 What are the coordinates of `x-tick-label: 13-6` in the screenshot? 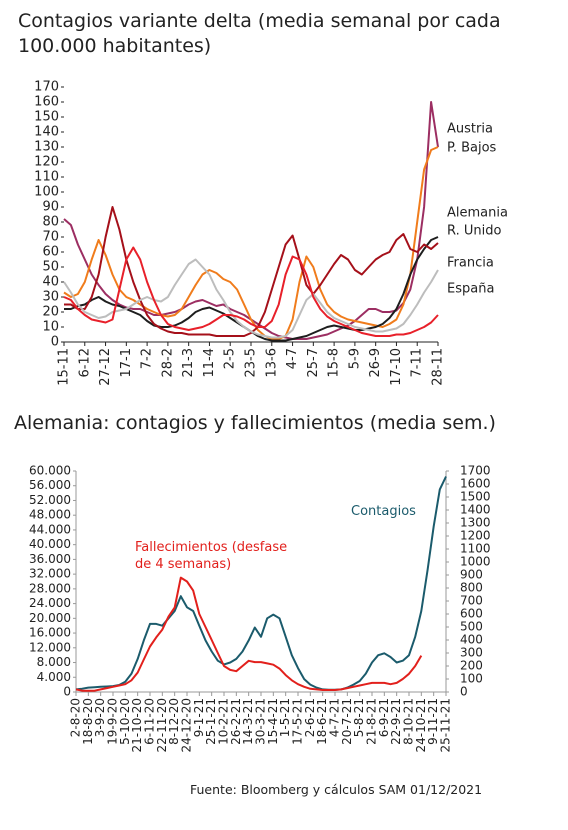 It's located at (271, 363).